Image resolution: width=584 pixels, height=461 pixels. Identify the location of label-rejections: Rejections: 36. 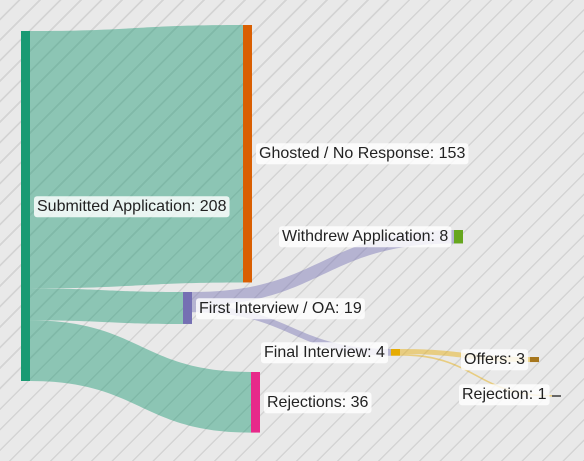
(318, 403).